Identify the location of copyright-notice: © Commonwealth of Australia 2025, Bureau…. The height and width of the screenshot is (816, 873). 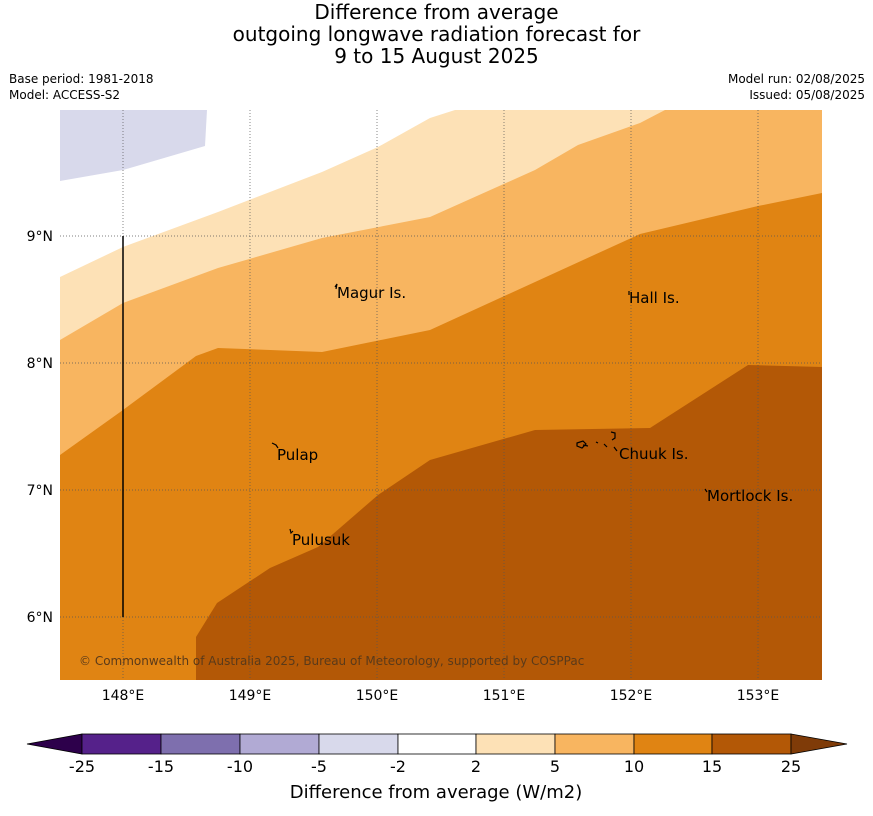
(331, 661).